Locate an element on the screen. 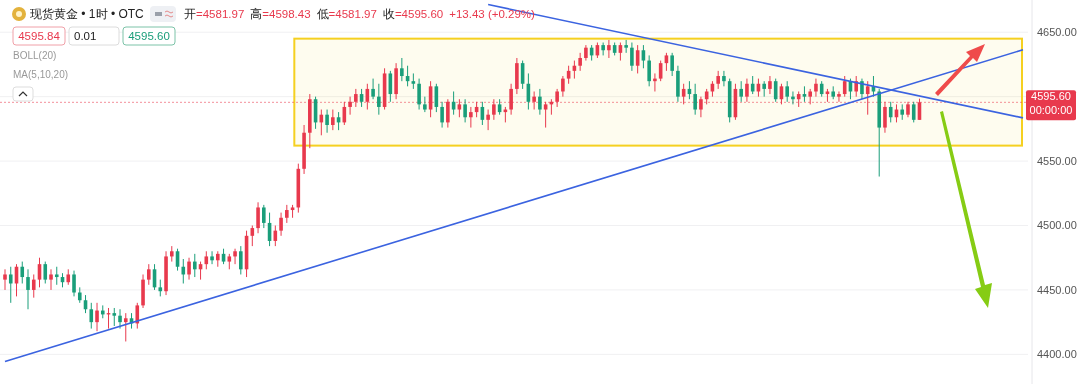 This screenshot has height=384, width=1080. annotation: 4595.60 is located at coordinates (149, 36).